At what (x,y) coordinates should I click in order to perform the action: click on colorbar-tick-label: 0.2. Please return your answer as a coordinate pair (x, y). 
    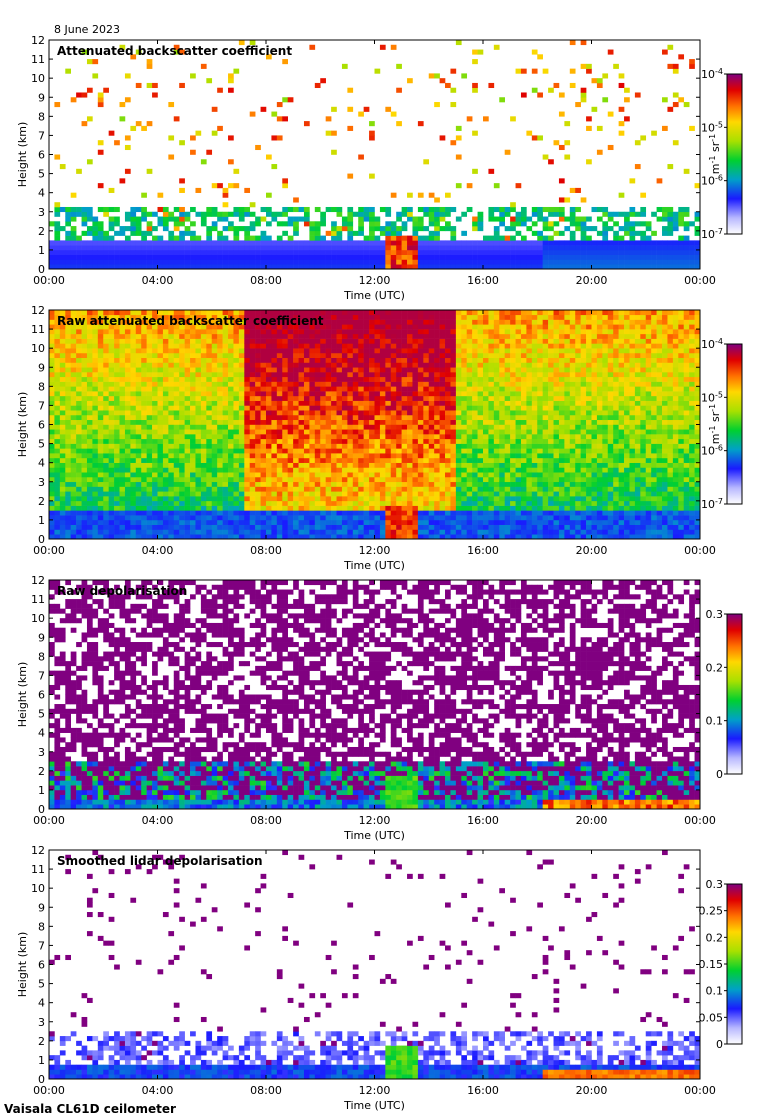
    Looking at the image, I should click on (715, 937).